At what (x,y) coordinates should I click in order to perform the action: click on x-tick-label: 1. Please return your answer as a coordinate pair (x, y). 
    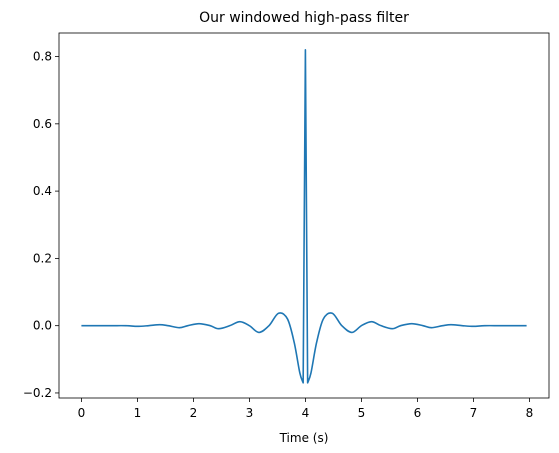
    Looking at the image, I should click on (138, 413).